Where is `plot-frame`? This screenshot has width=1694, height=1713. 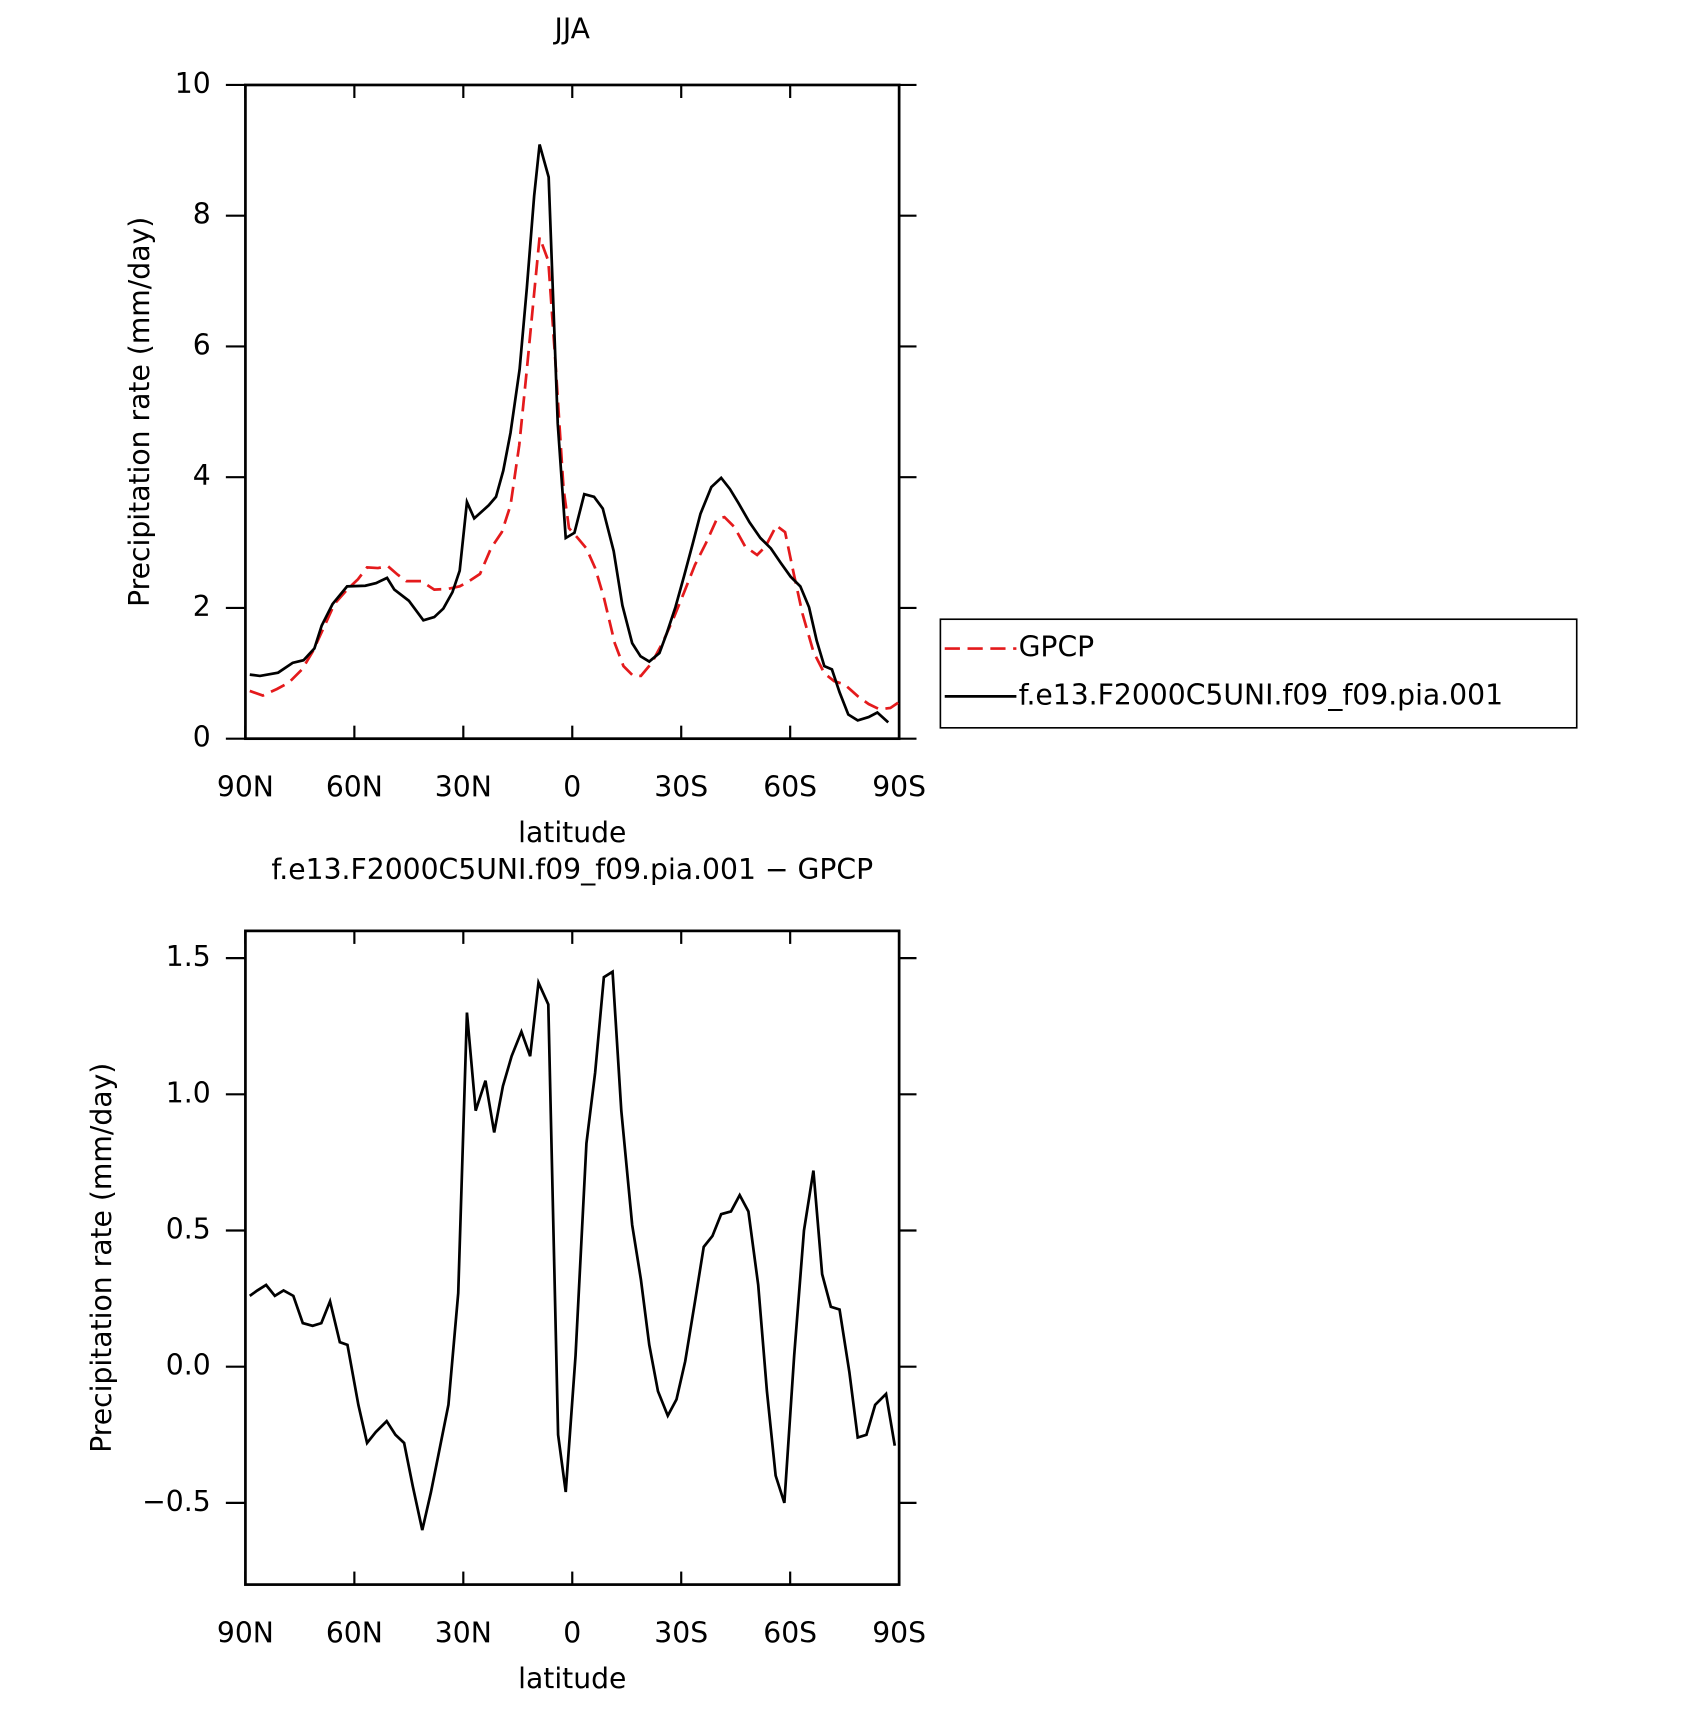 plot-frame is located at coordinates (572, 412).